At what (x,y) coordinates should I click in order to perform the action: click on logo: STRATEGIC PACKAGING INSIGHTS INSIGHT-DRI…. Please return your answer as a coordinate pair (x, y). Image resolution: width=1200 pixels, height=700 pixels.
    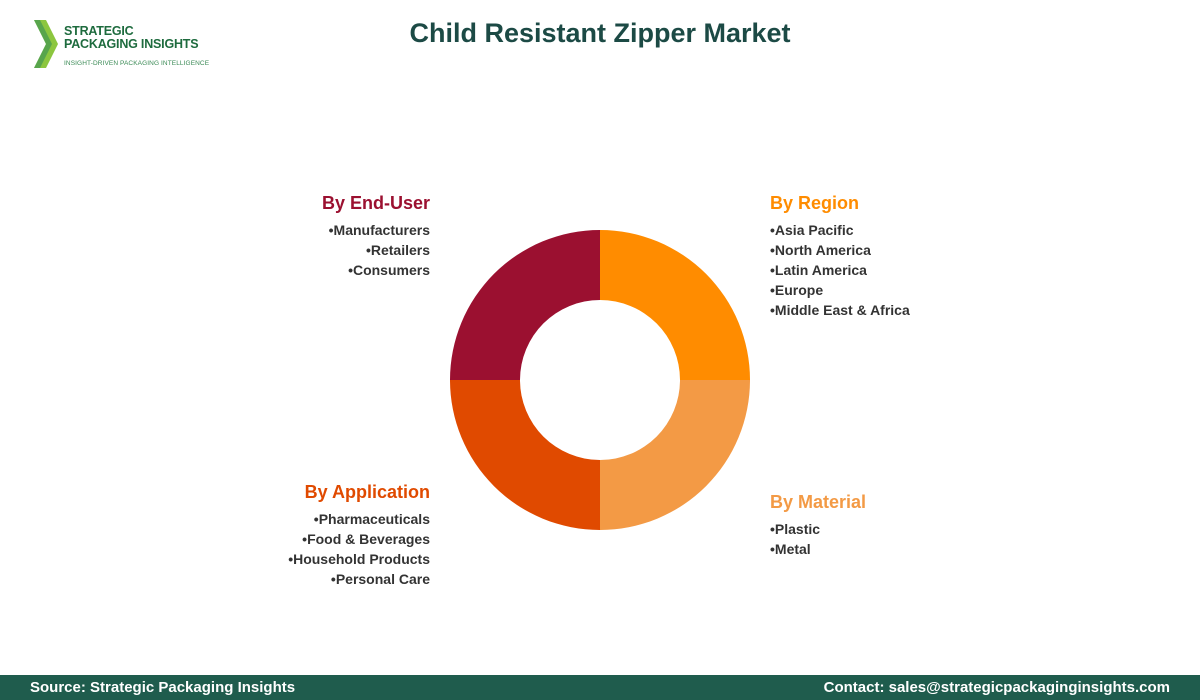
    Looking at the image, I should click on (119, 45).